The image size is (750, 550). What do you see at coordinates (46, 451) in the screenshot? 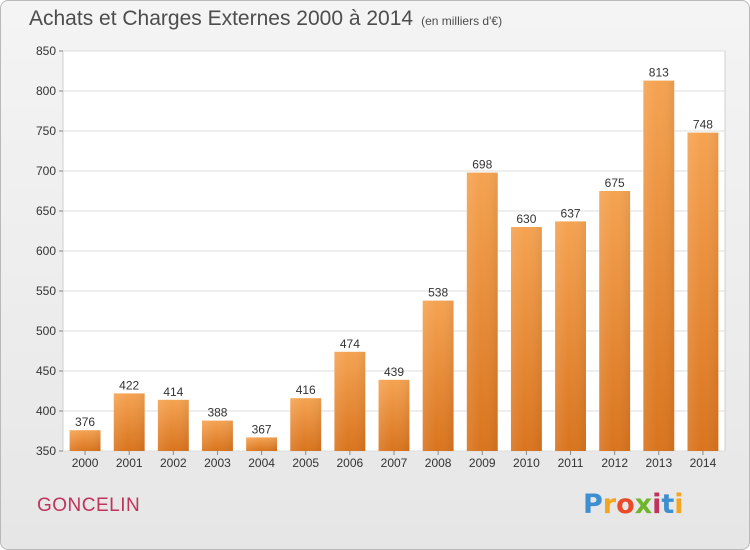
I see `y-tick-label: 350` at bounding box center [46, 451].